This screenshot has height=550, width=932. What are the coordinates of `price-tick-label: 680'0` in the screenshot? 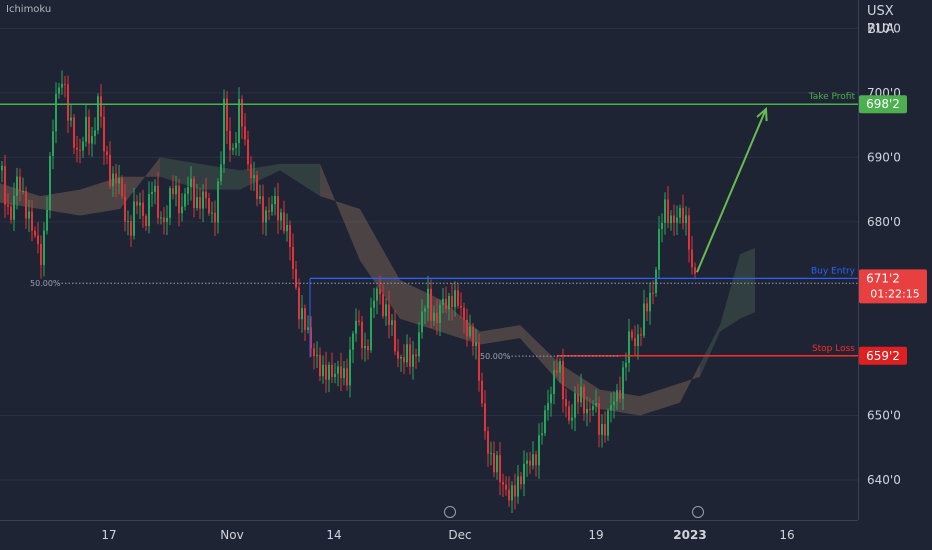 It's located at (884, 222).